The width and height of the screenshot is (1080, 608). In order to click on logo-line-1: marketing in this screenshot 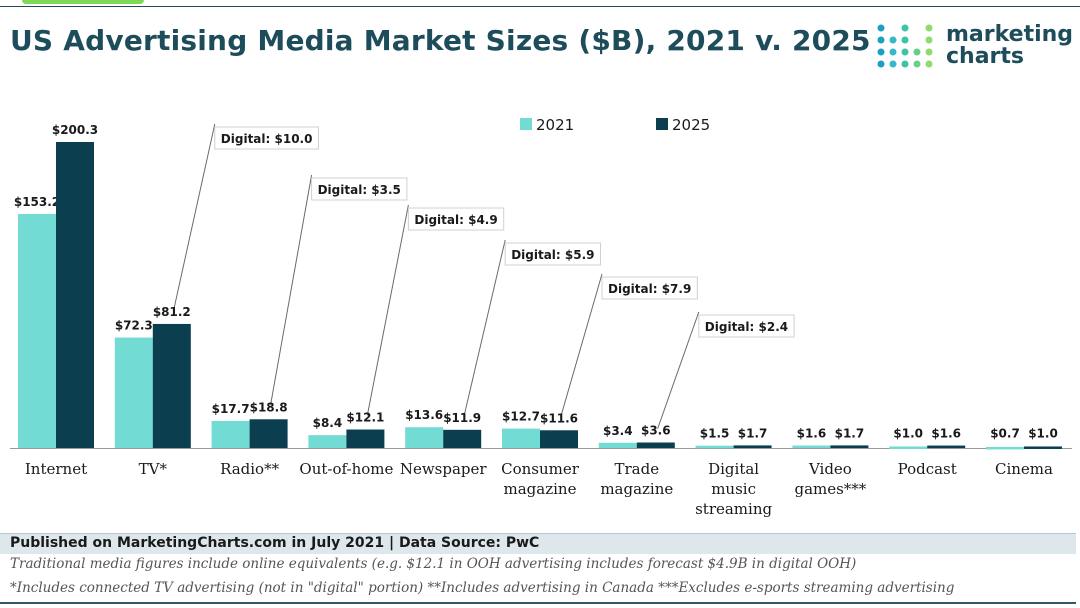, I will do `click(1010, 34)`.